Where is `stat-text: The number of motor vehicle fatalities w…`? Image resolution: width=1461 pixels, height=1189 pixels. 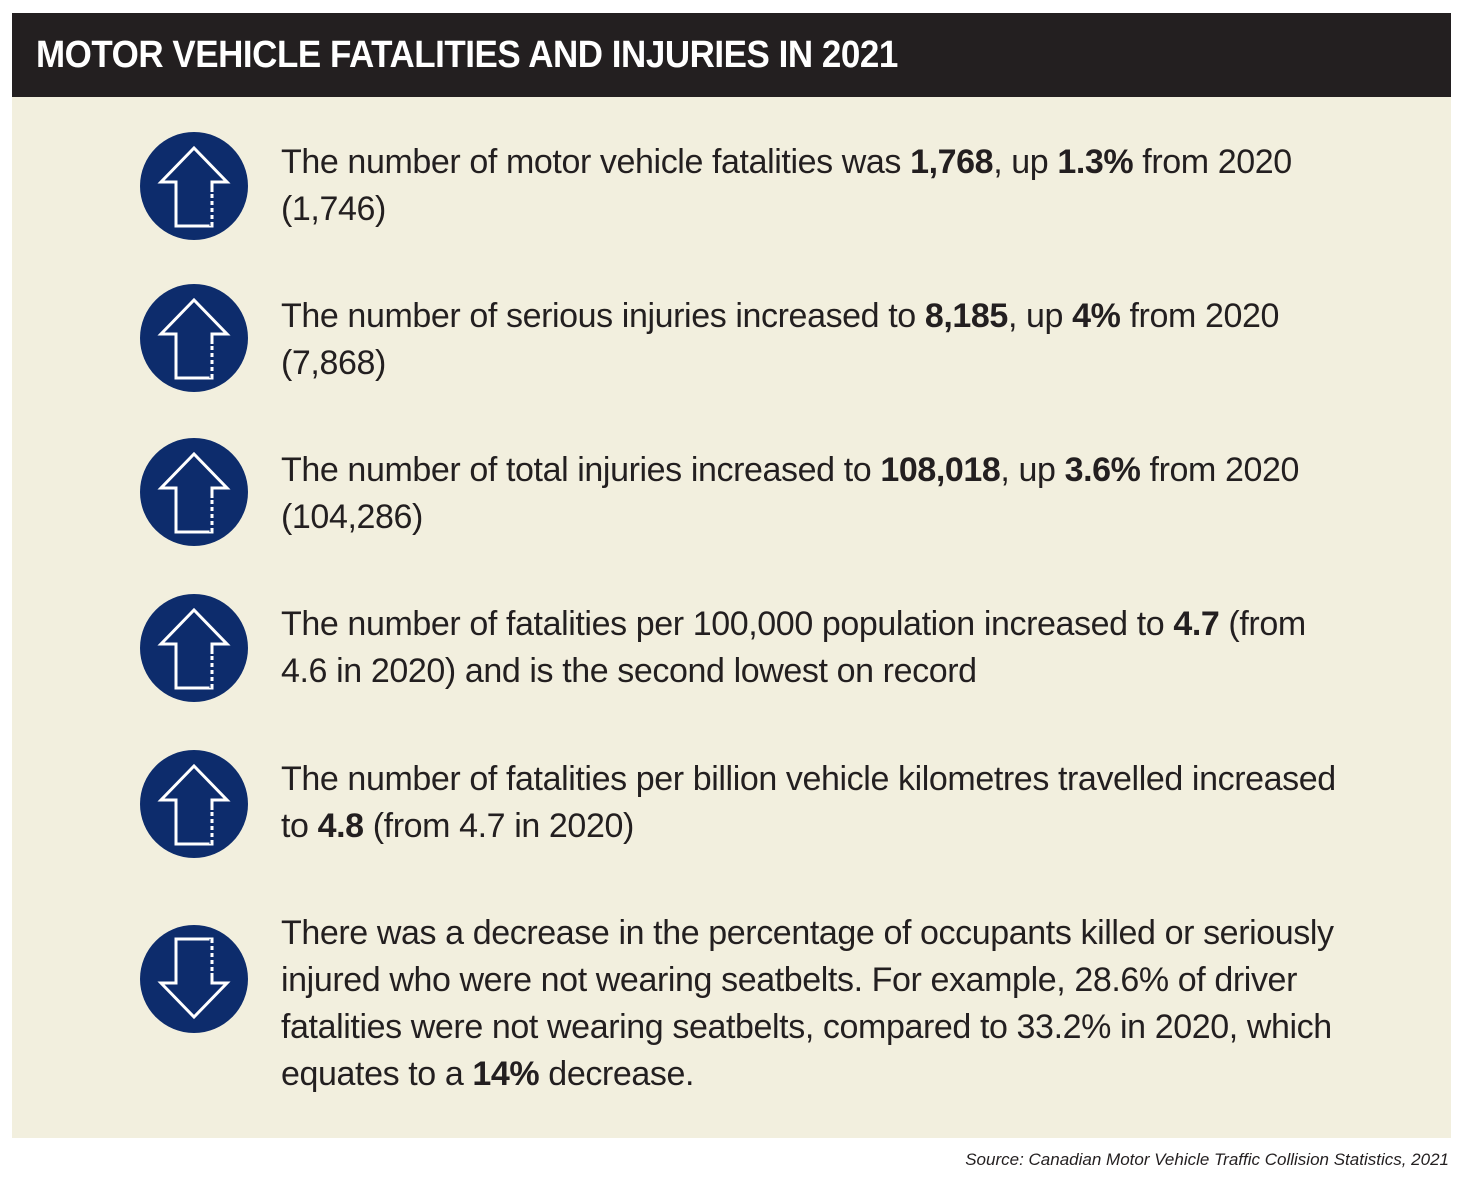
stat-text: The number of motor vehicle fatalities w… is located at coordinates (786, 185).